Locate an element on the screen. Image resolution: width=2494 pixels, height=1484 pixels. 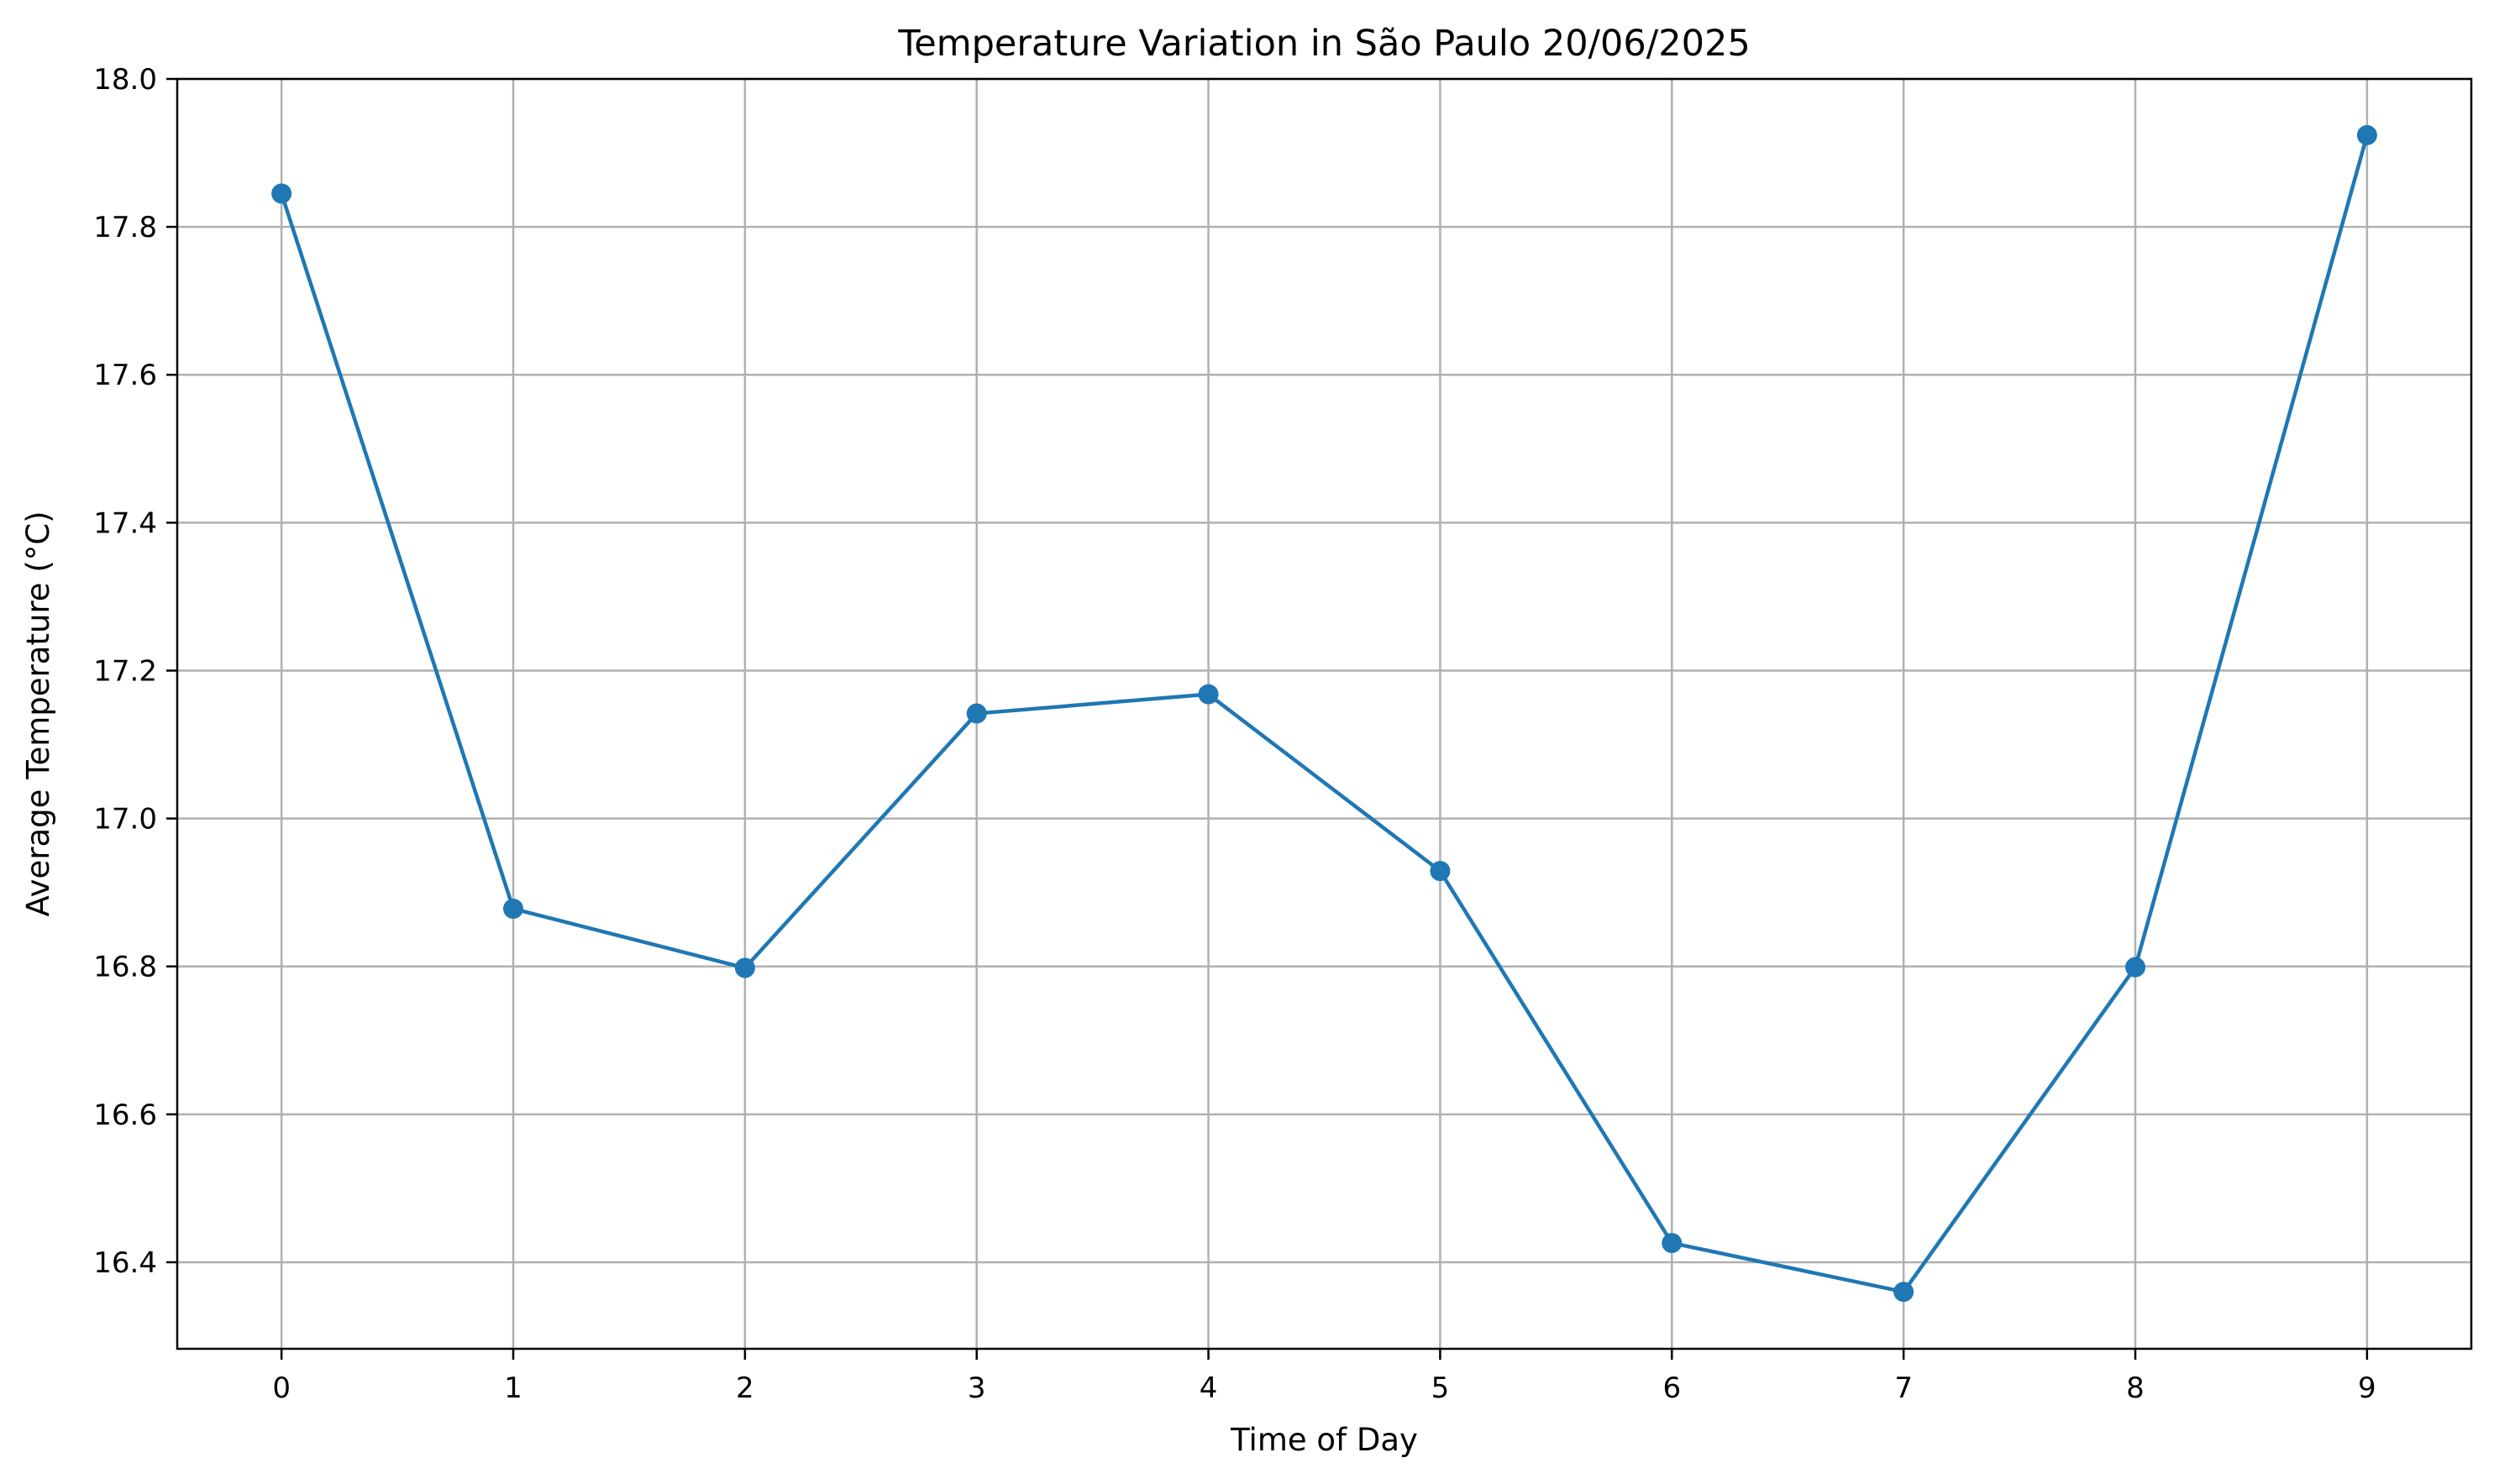
y-axis-label: Average Temperature (°C) is located at coordinates (38, 714).